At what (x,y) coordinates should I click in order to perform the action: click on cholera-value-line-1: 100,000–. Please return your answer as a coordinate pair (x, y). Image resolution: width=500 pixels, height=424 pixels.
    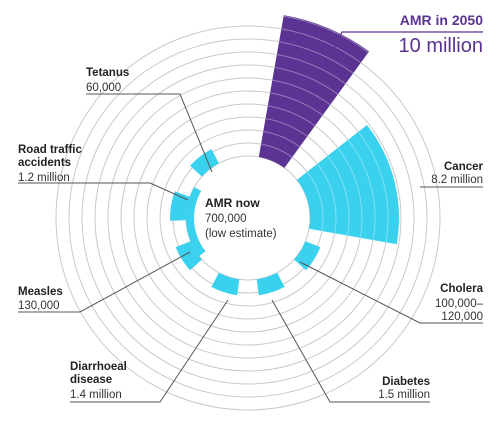
    Looking at the image, I should click on (459, 304).